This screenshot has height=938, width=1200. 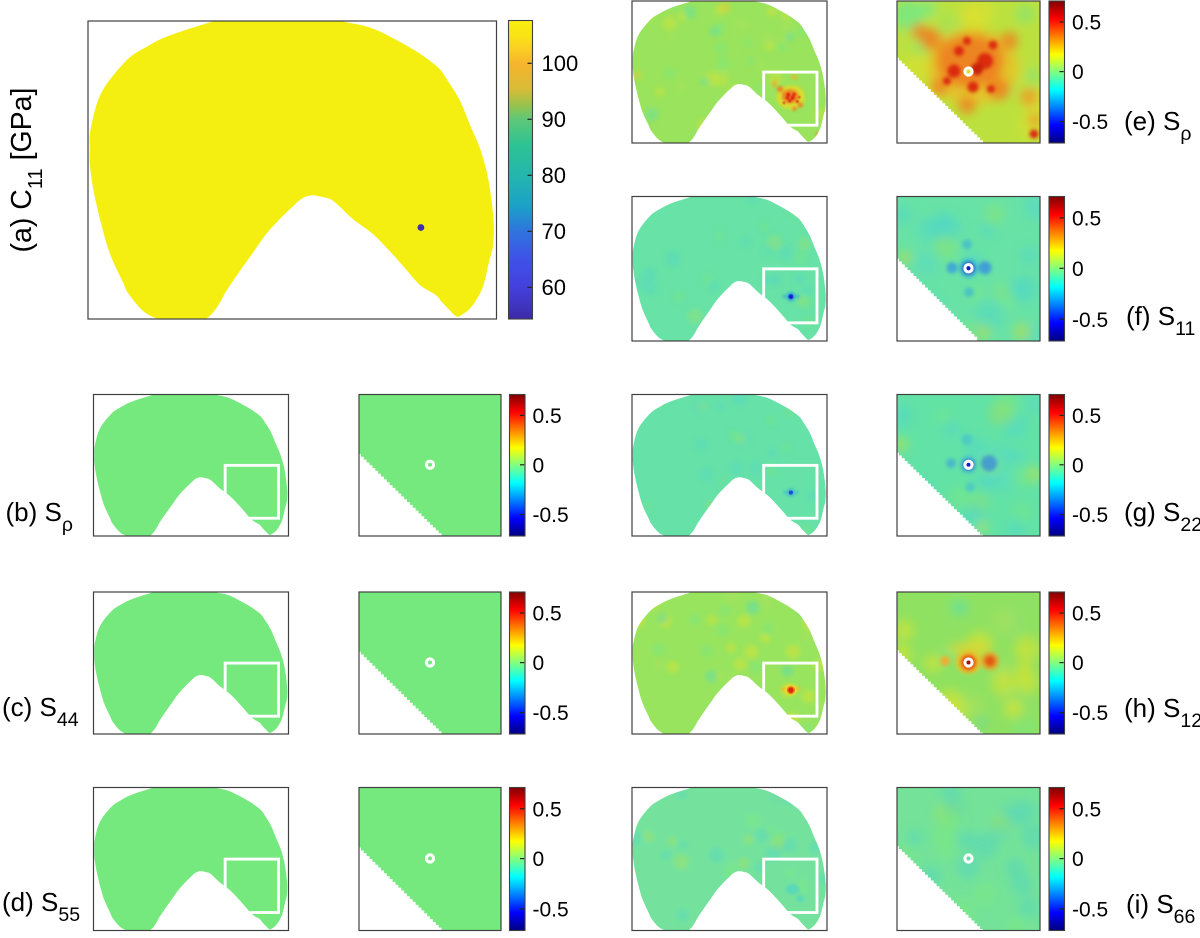 What do you see at coordinates (560, 63) in the screenshot?
I see `svg-text: 100` at bounding box center [560, 63].